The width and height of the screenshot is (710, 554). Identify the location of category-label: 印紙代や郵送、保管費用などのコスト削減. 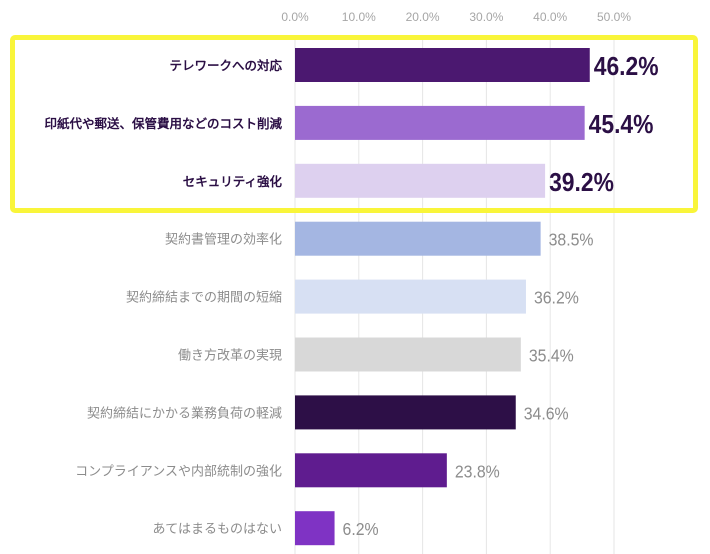
(163, 123).